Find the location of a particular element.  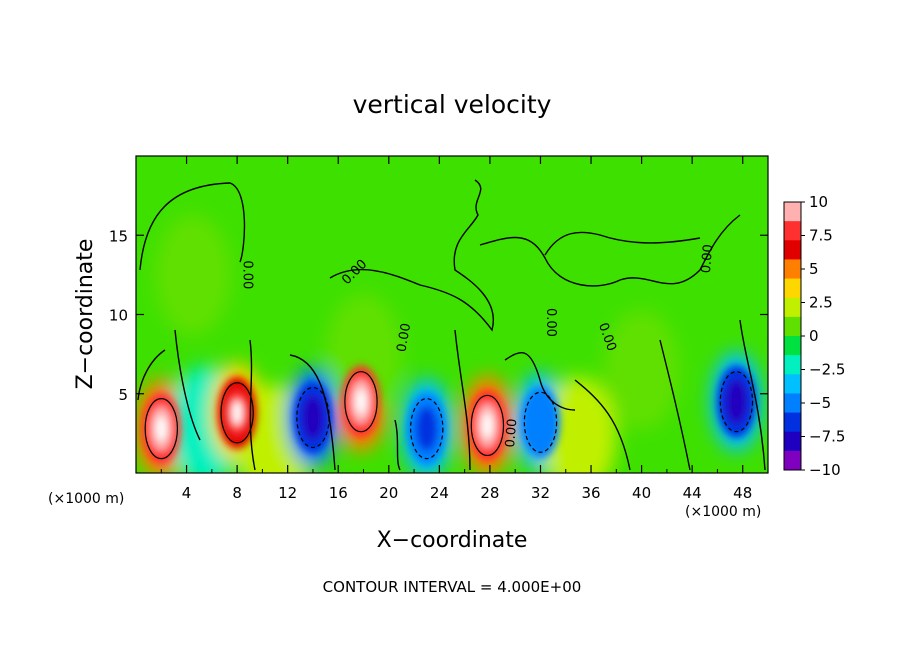

colorbar-tick-label: −10 is located at coordinates (825, 470).